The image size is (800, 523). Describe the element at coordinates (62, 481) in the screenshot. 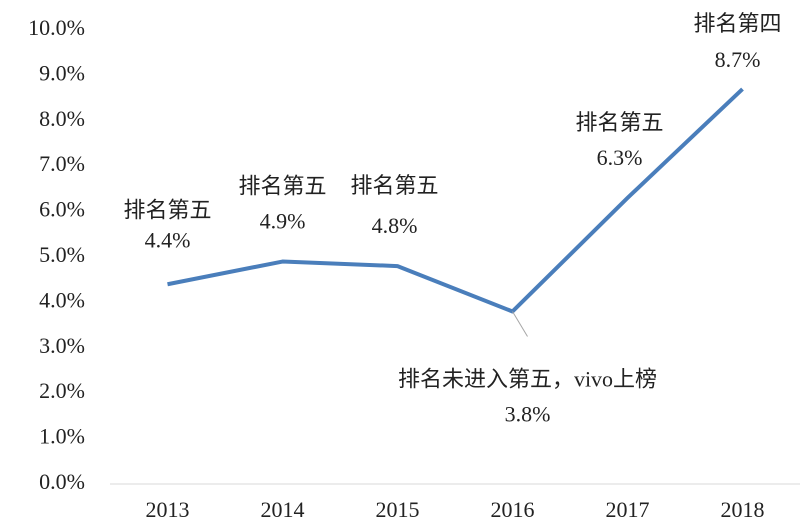

I see `y-tick-label: 0.0%` at that location.